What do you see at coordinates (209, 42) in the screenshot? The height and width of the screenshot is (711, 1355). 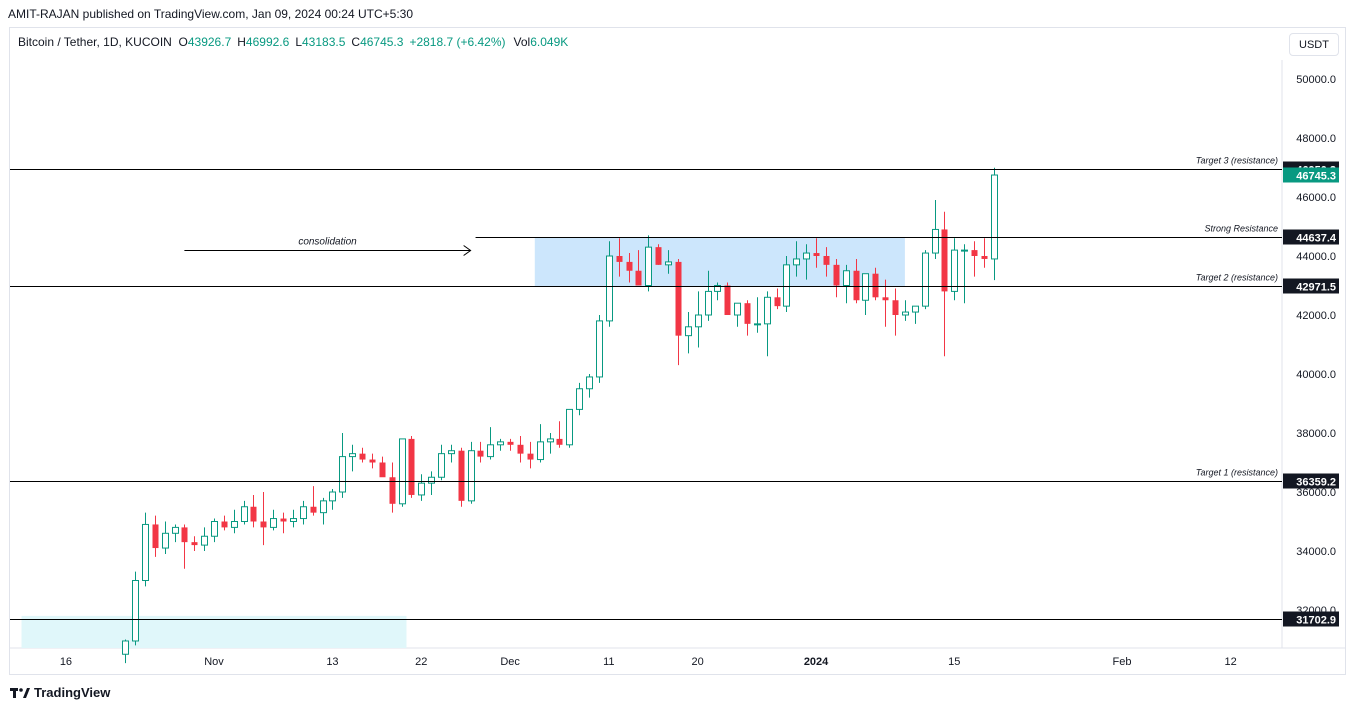 I see `open-value: 43926.7` at bounding box center [209, 42].